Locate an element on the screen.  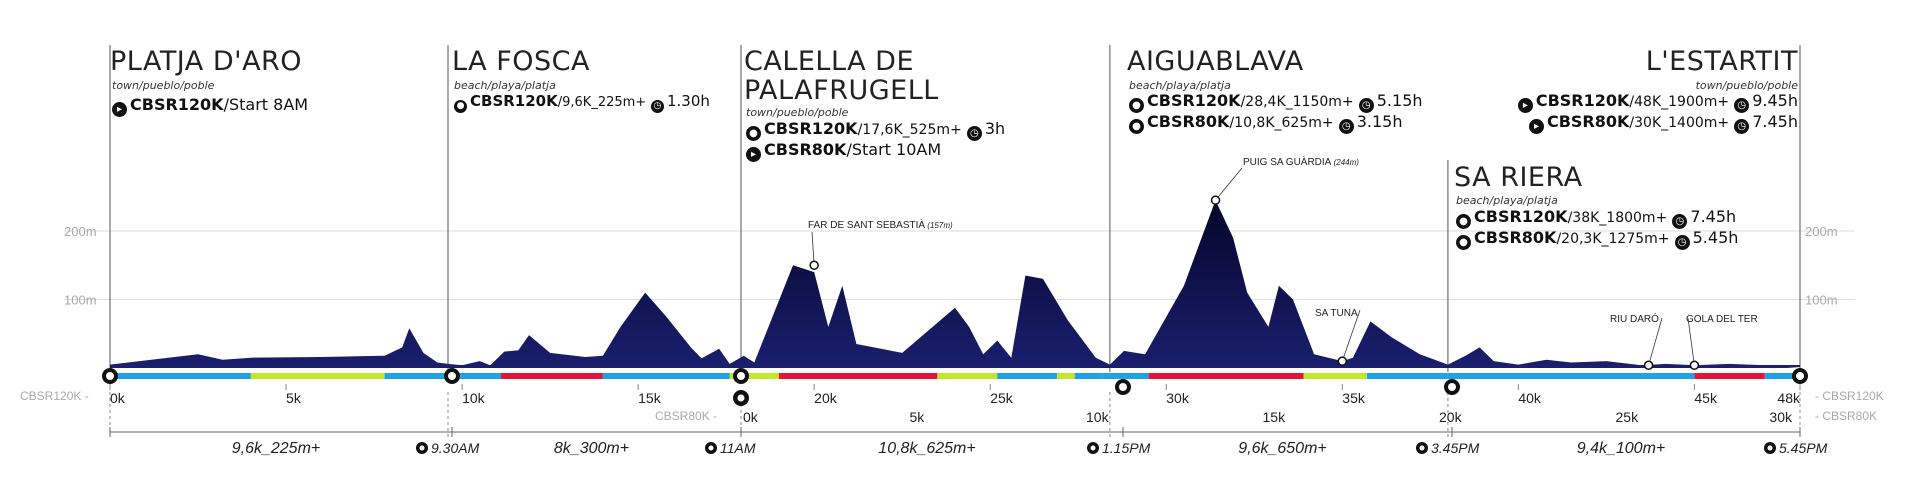
axis-label-80k-right: - CBSR80K is located at coordinates (1846, 416).